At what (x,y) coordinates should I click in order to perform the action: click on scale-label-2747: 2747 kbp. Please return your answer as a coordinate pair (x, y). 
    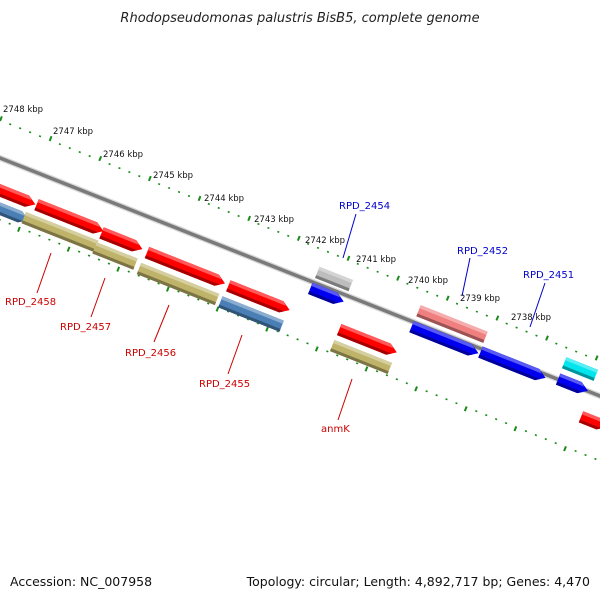
    Looking at the image, I should click on (73, 132).